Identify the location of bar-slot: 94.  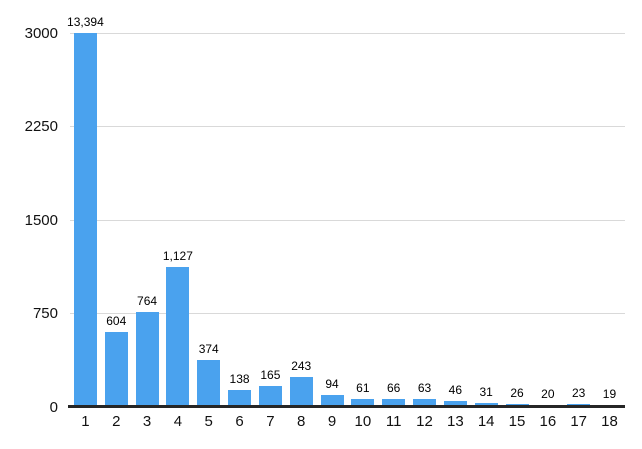
(332, 220).